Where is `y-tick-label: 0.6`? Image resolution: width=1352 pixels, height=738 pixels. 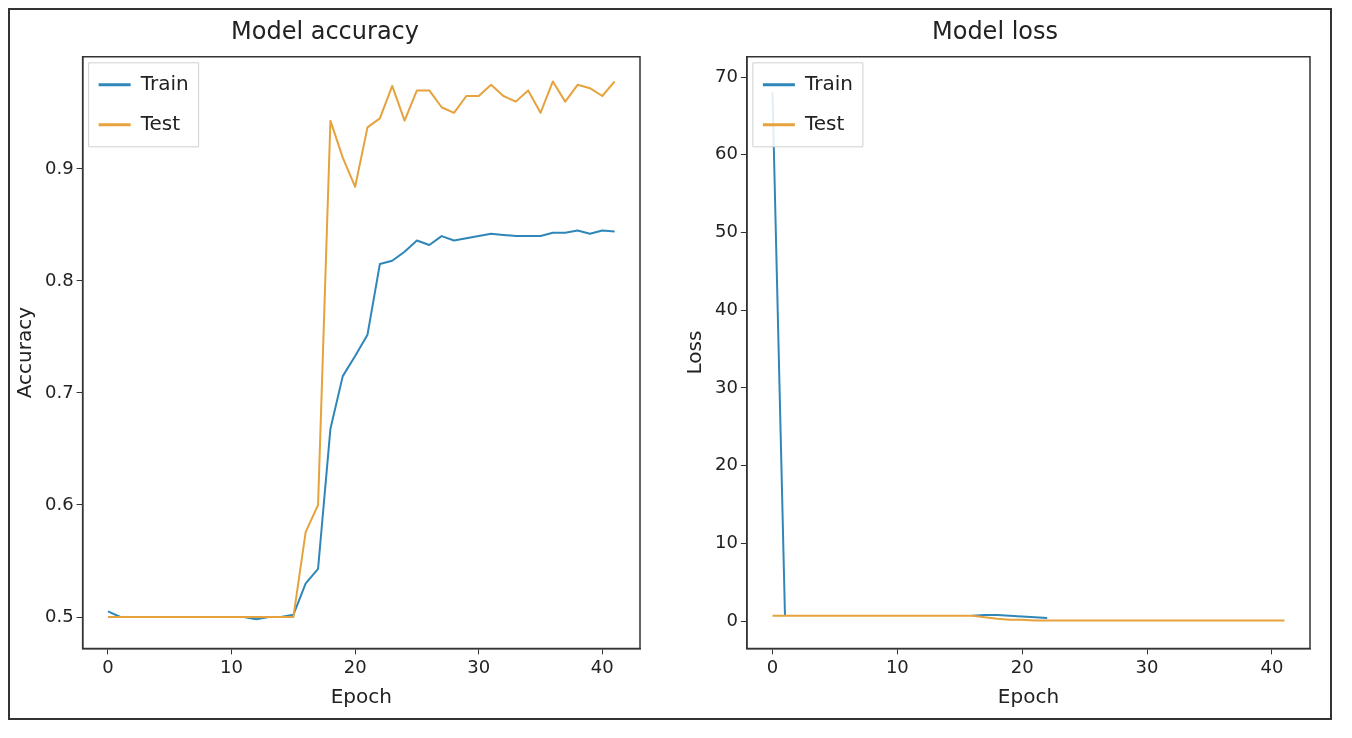 y-tick-label: 0.6 is located at coordinates (59, 503).